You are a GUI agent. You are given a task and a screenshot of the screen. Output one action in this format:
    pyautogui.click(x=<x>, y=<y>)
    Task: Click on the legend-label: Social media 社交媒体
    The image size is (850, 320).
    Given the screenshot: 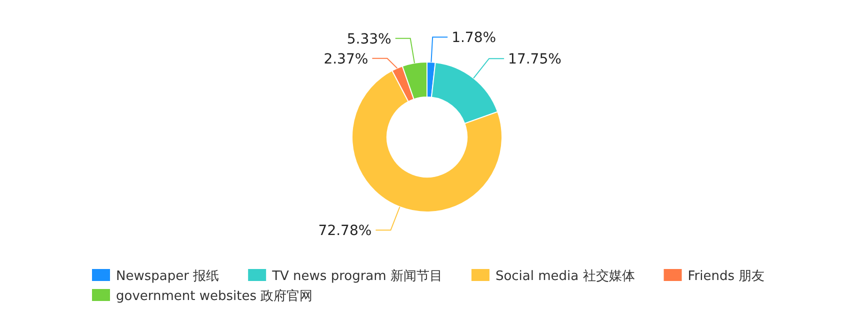 What is the action you would take?
    pyautogui.click(x=565, y=276)
    